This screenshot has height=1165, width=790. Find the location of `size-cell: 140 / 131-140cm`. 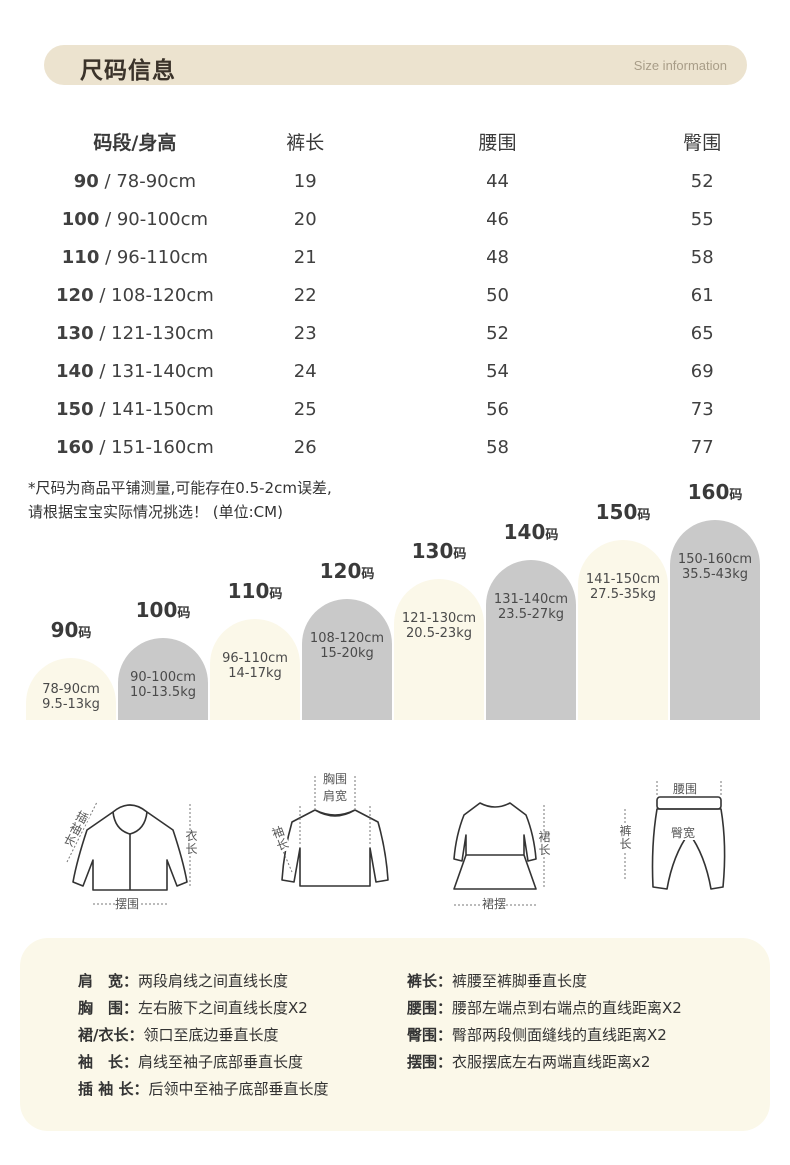

size-cell: 140 / 131-140cm is located at coordinates (135, 371).